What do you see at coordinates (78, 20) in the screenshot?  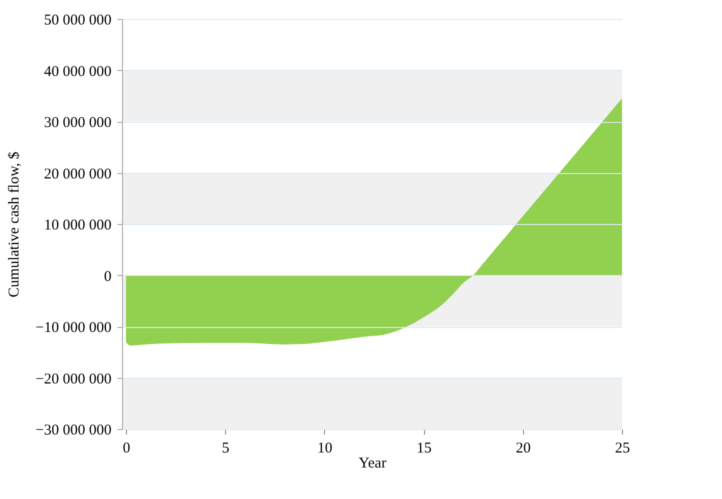 I see `y-tick-label: 50 000 000` at bounding box center [78, 20].